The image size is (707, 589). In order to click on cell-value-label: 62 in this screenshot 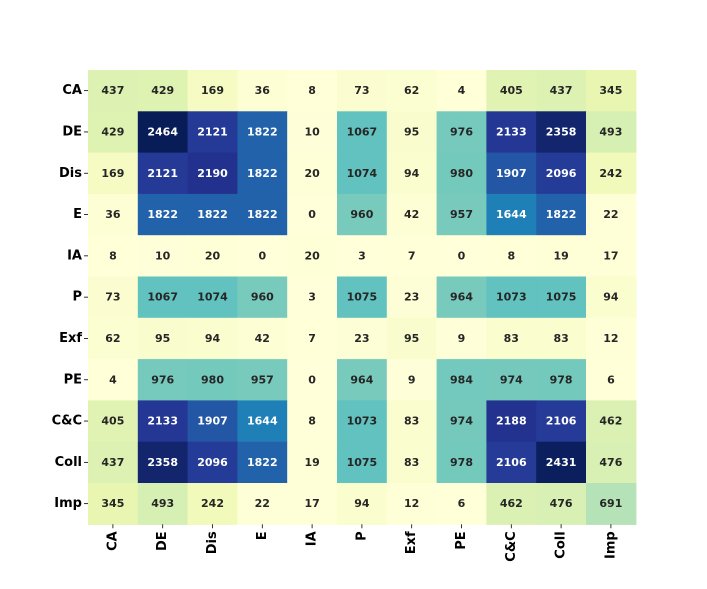, I will do `click(411, 90)`.